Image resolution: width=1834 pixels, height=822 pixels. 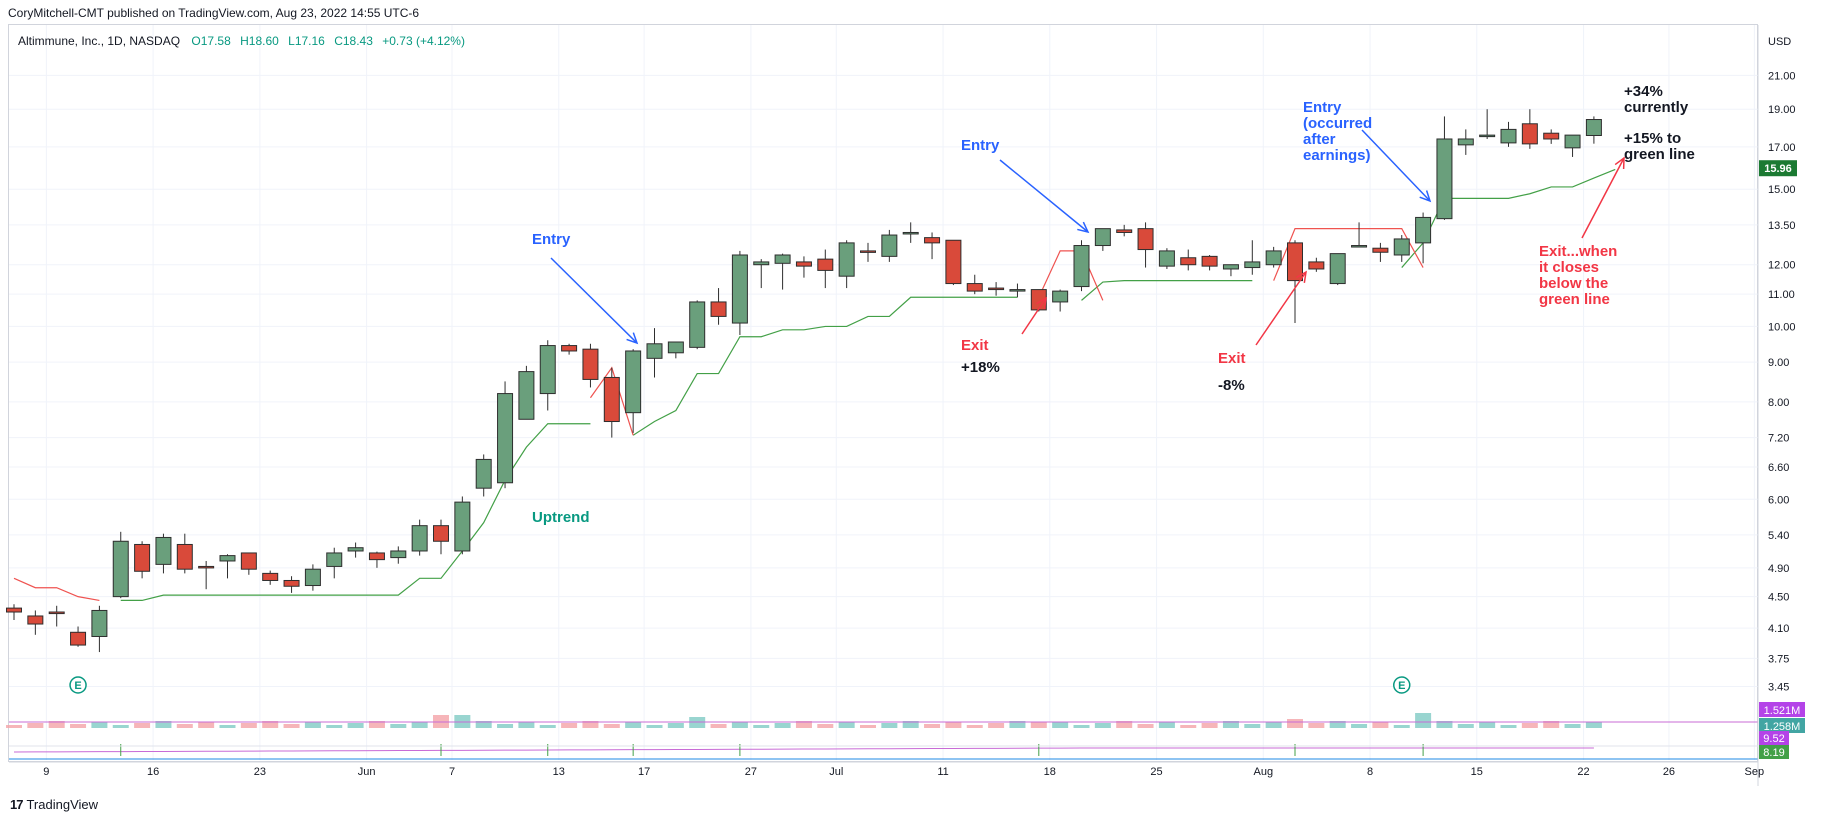 What do you see at coordinates (751, 772) in the screenshot?
I see `x-tick-label: 27` at bounding box center [751, 772].